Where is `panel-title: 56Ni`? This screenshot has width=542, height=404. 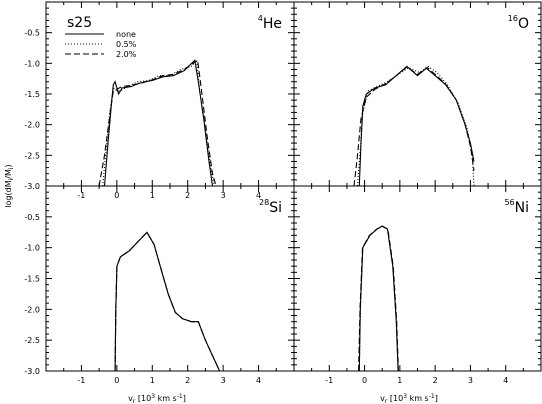
panel-title: 56Ni is located at coordinates (516, 207).